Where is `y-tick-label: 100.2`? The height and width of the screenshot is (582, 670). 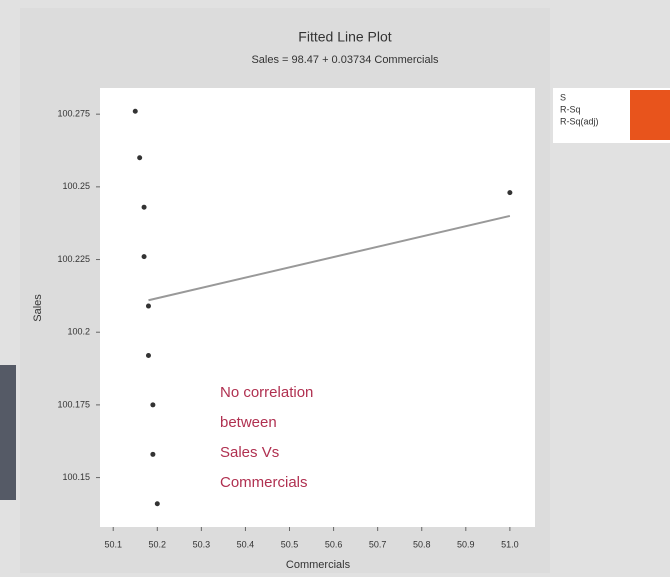 y-tick-label: 100.2 is located at coordinates (78, 332).